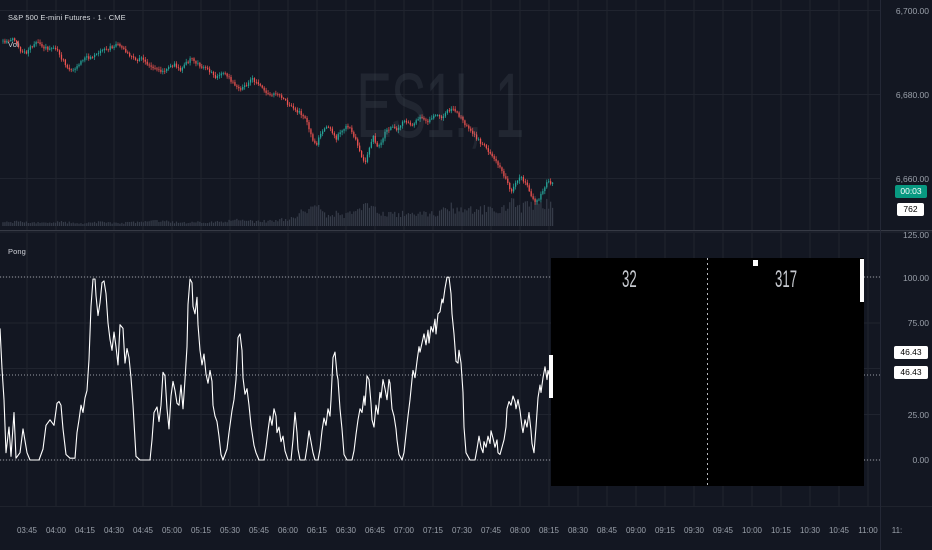 The height and width of the screenshot is (550, 932). What do you see at coordinates (578, 530) in the screenshot?
I see `time-axis-label: 08:30` at bounding box center [578, 530].